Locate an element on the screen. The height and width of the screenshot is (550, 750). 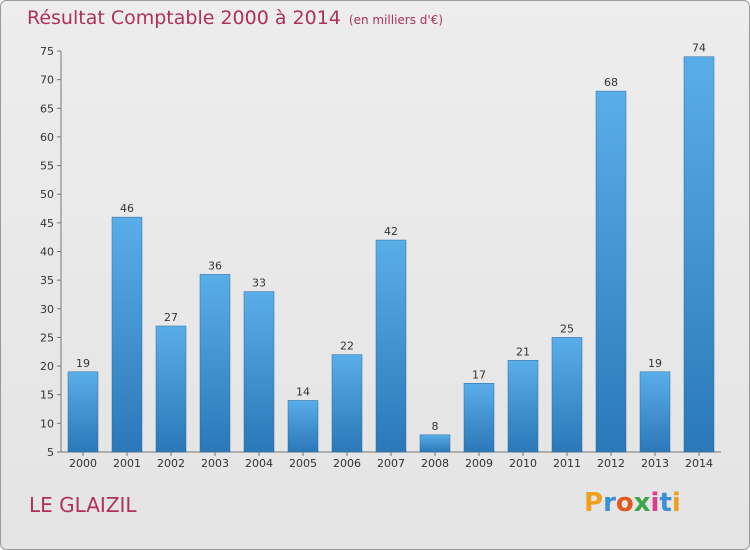
data-label-2011: 25 is located at coordinates (567, 328).